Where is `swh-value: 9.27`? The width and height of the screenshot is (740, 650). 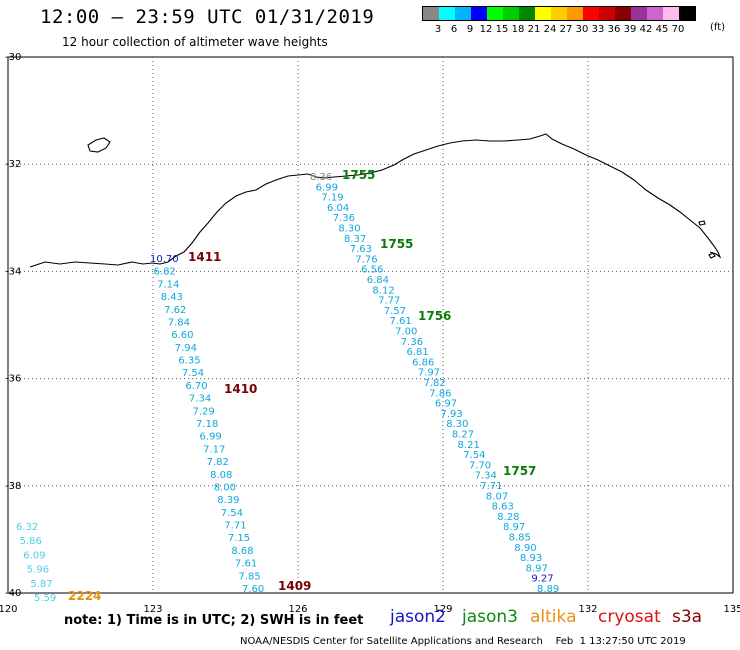 swh-value: 9.27 is located at coordinates (542, 579).